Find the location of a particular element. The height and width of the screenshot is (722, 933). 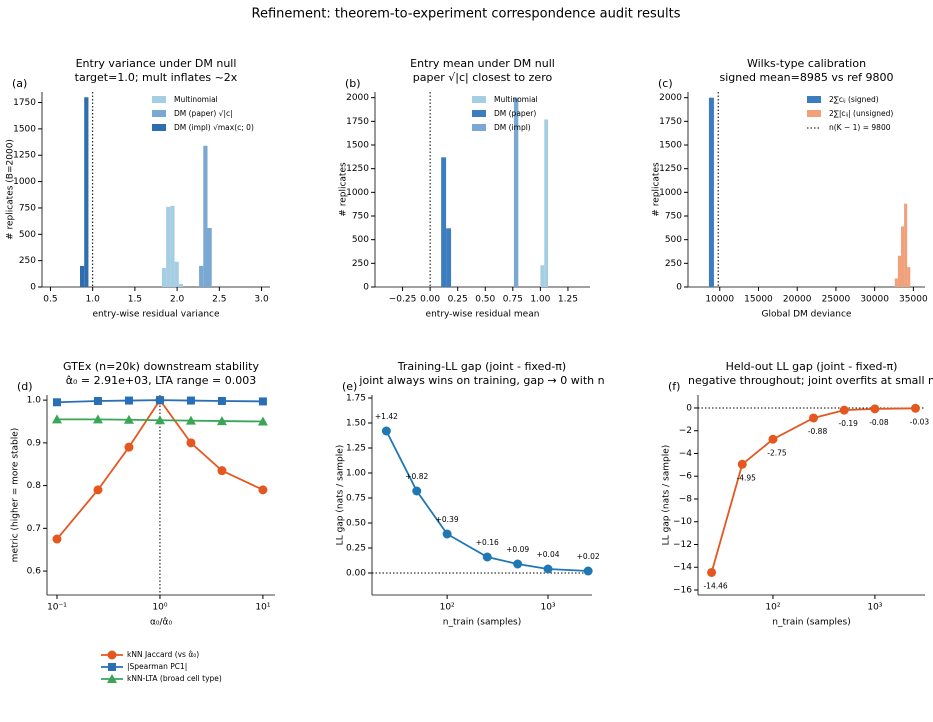

x-tick-label: 35000 is located at coordinates (913, 300).